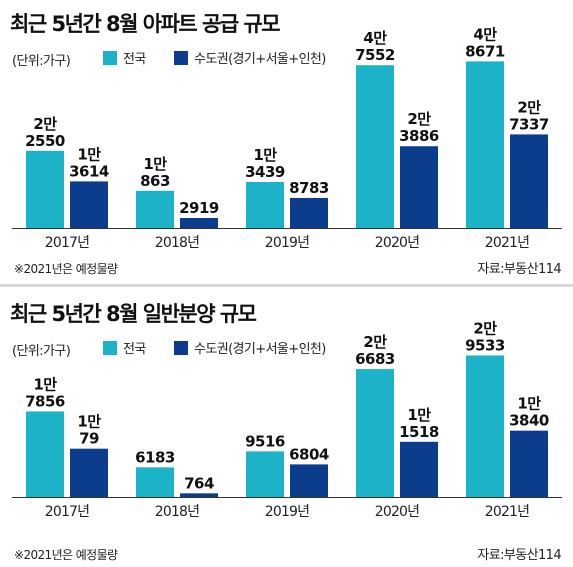 Image resolution: width=573 pixels, height=567 pixels. What do you see at coordinates (485, 345) in the screenshot?
I see `value-label-nationwide-4: 9533` at bounding box center [485, 345].